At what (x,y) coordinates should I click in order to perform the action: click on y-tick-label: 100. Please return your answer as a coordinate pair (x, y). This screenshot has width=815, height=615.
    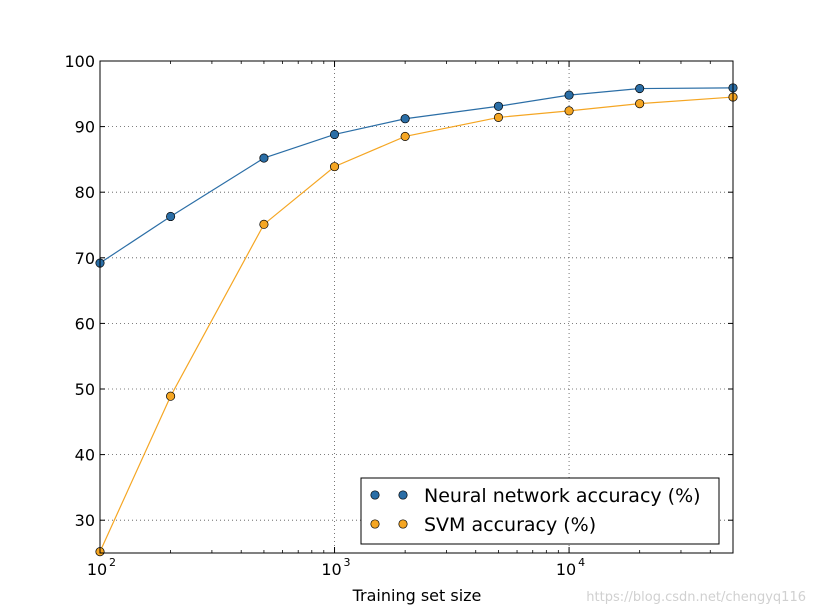
    Looking at the image, I should click on (79, 61).